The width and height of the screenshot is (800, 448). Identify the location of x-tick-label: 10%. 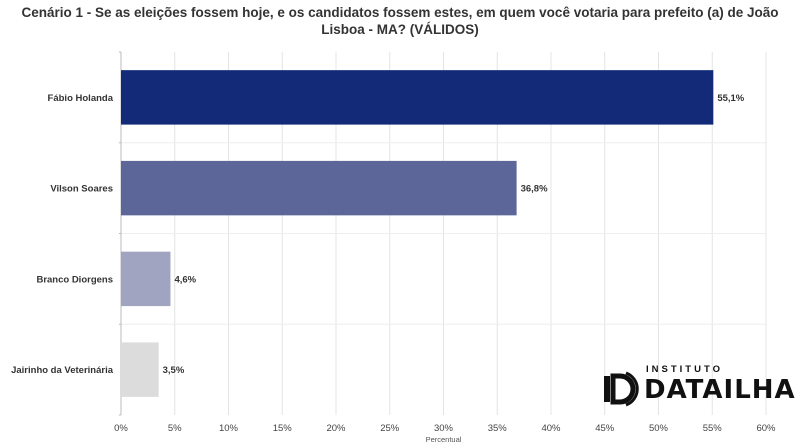
(229, 428).